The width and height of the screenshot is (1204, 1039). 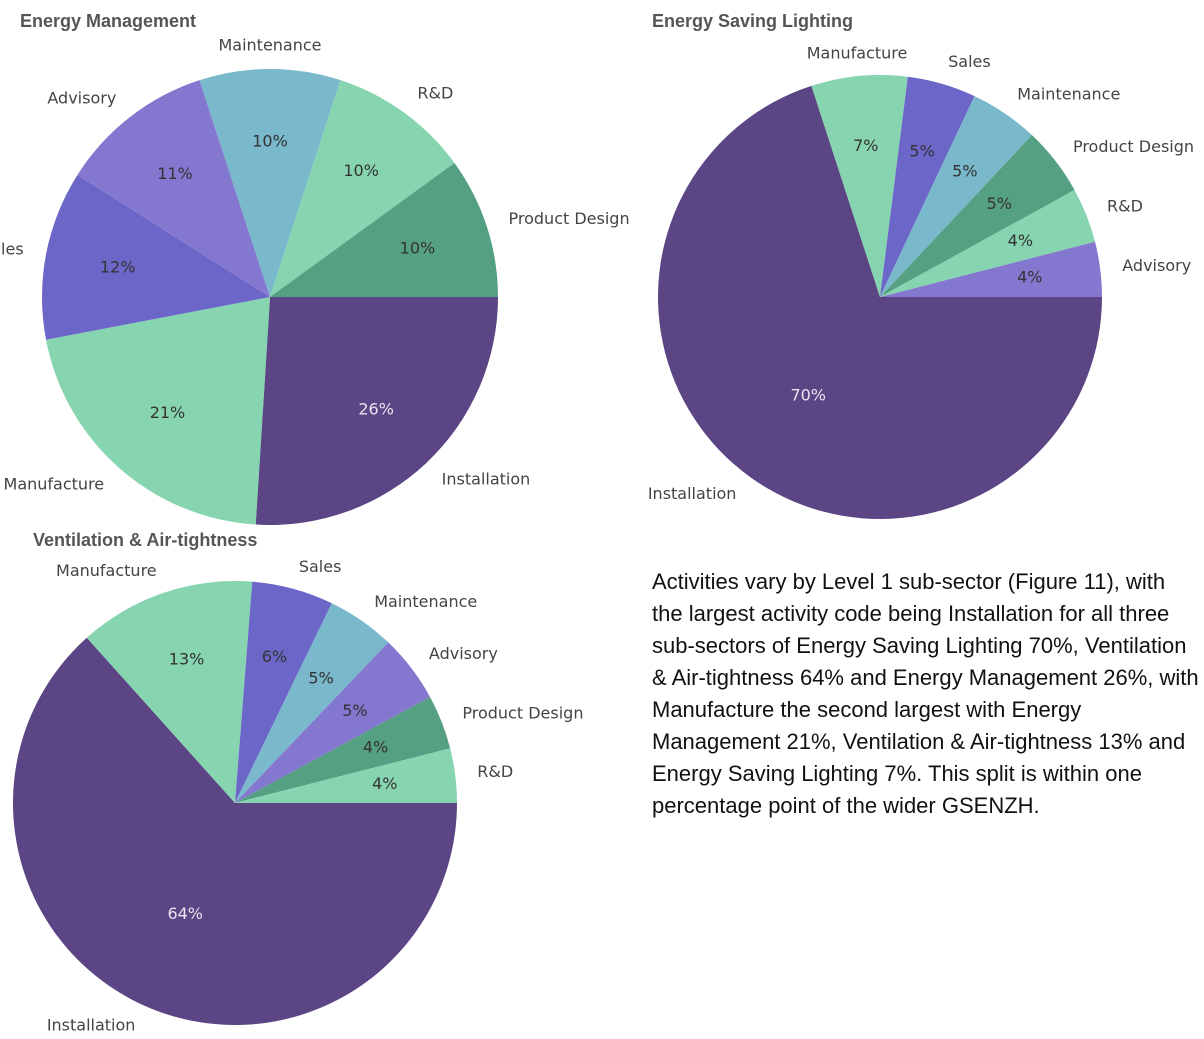 I want to click on percent-label: 13%, so click(x=187, y=659).